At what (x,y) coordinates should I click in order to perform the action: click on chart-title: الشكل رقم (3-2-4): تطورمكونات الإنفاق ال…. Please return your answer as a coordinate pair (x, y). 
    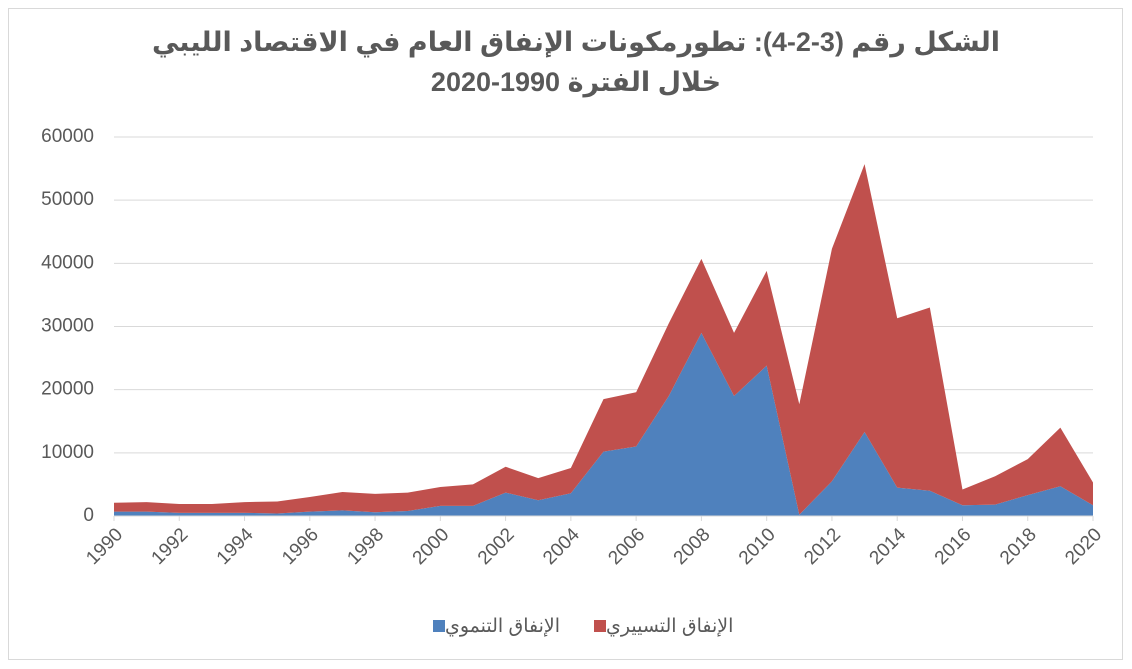
    Looking at the image, I should click on (576, 42).